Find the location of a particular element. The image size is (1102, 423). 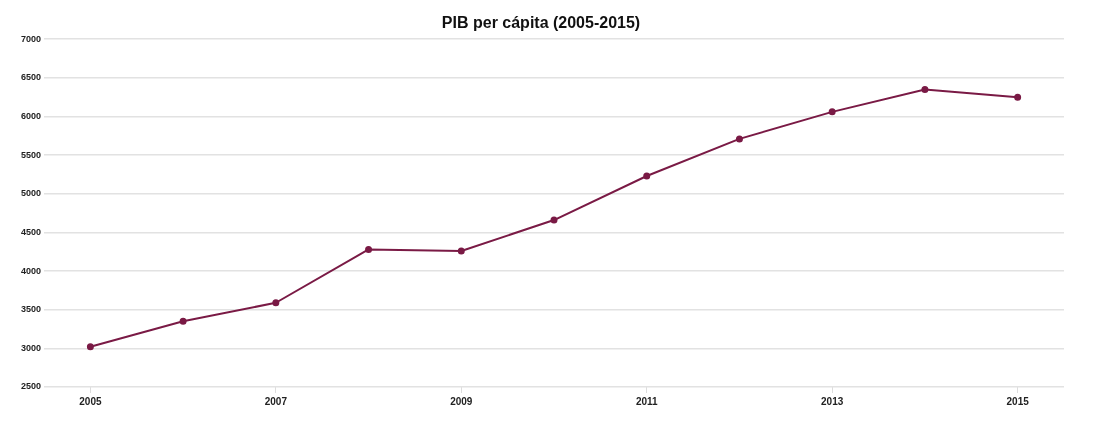

y-tick-label: 2500 is located at coordinates (31, 386).